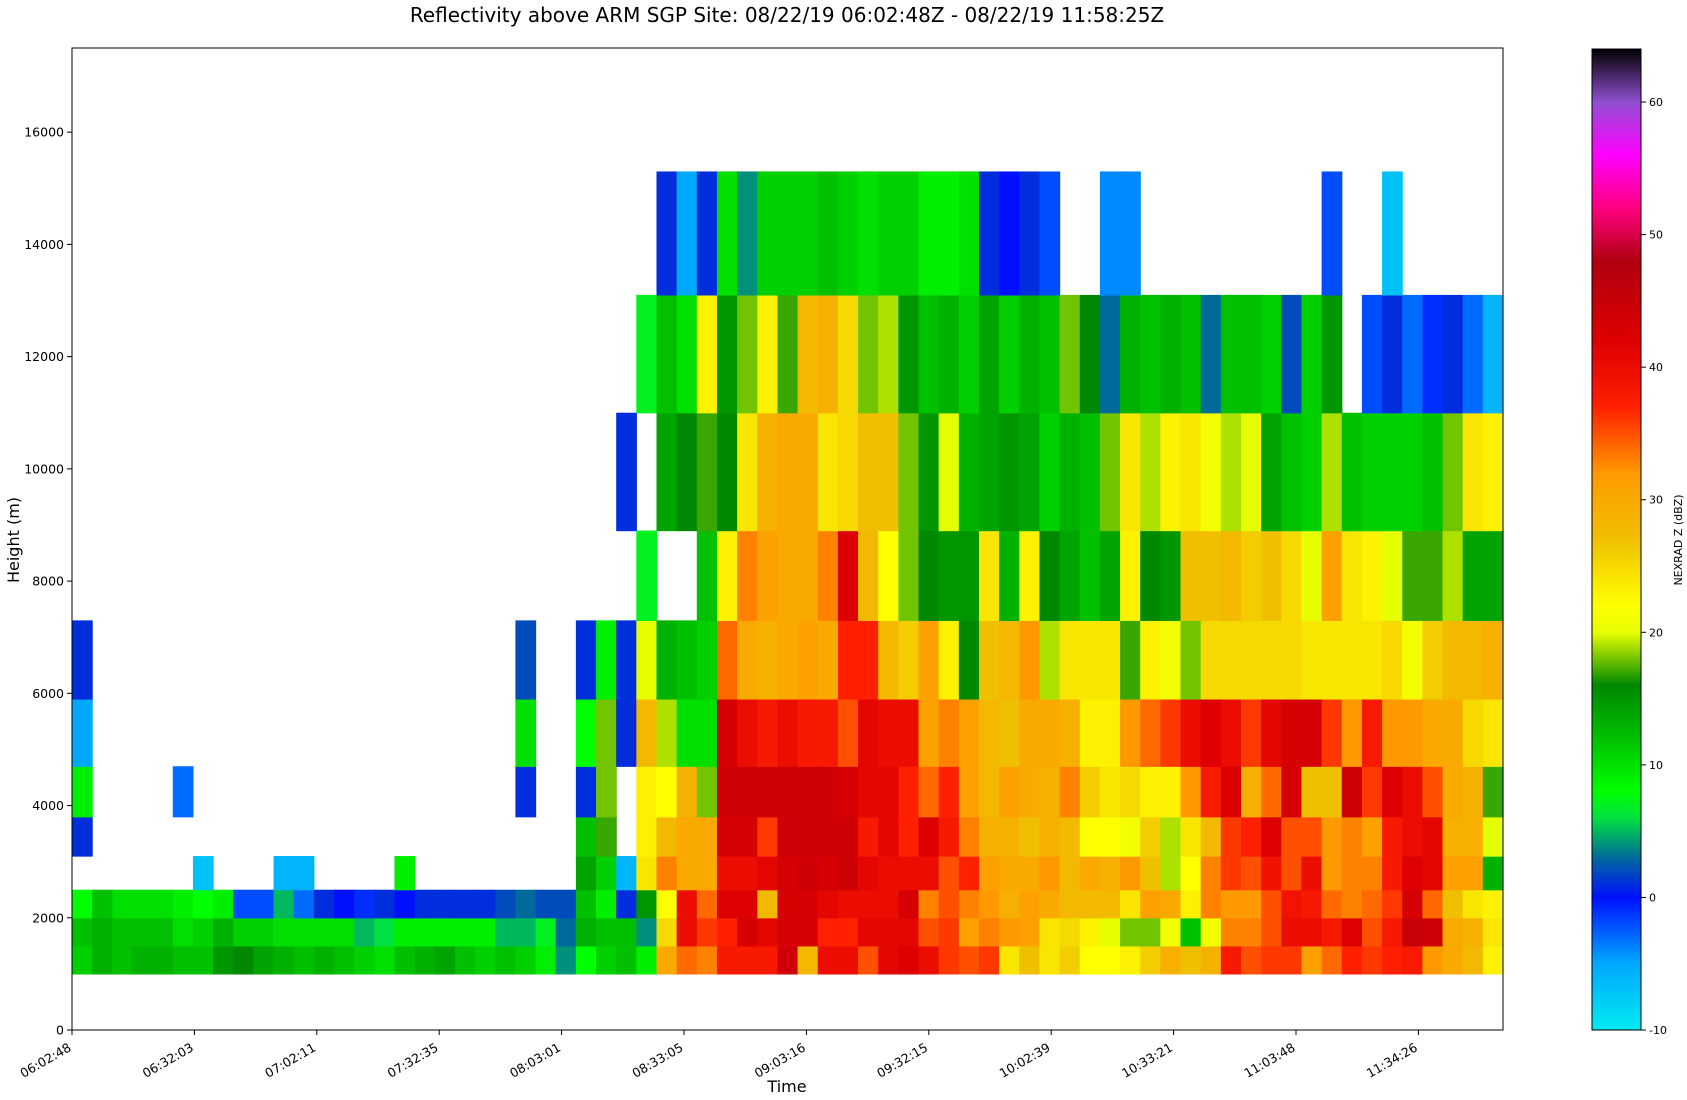 This screenshot has height=1100, width=1687. What do you see at coordinates (413, 1060) in the screenshot?
I see `x-tick-label: 07:32:35` at bounding box center [413, 1060].